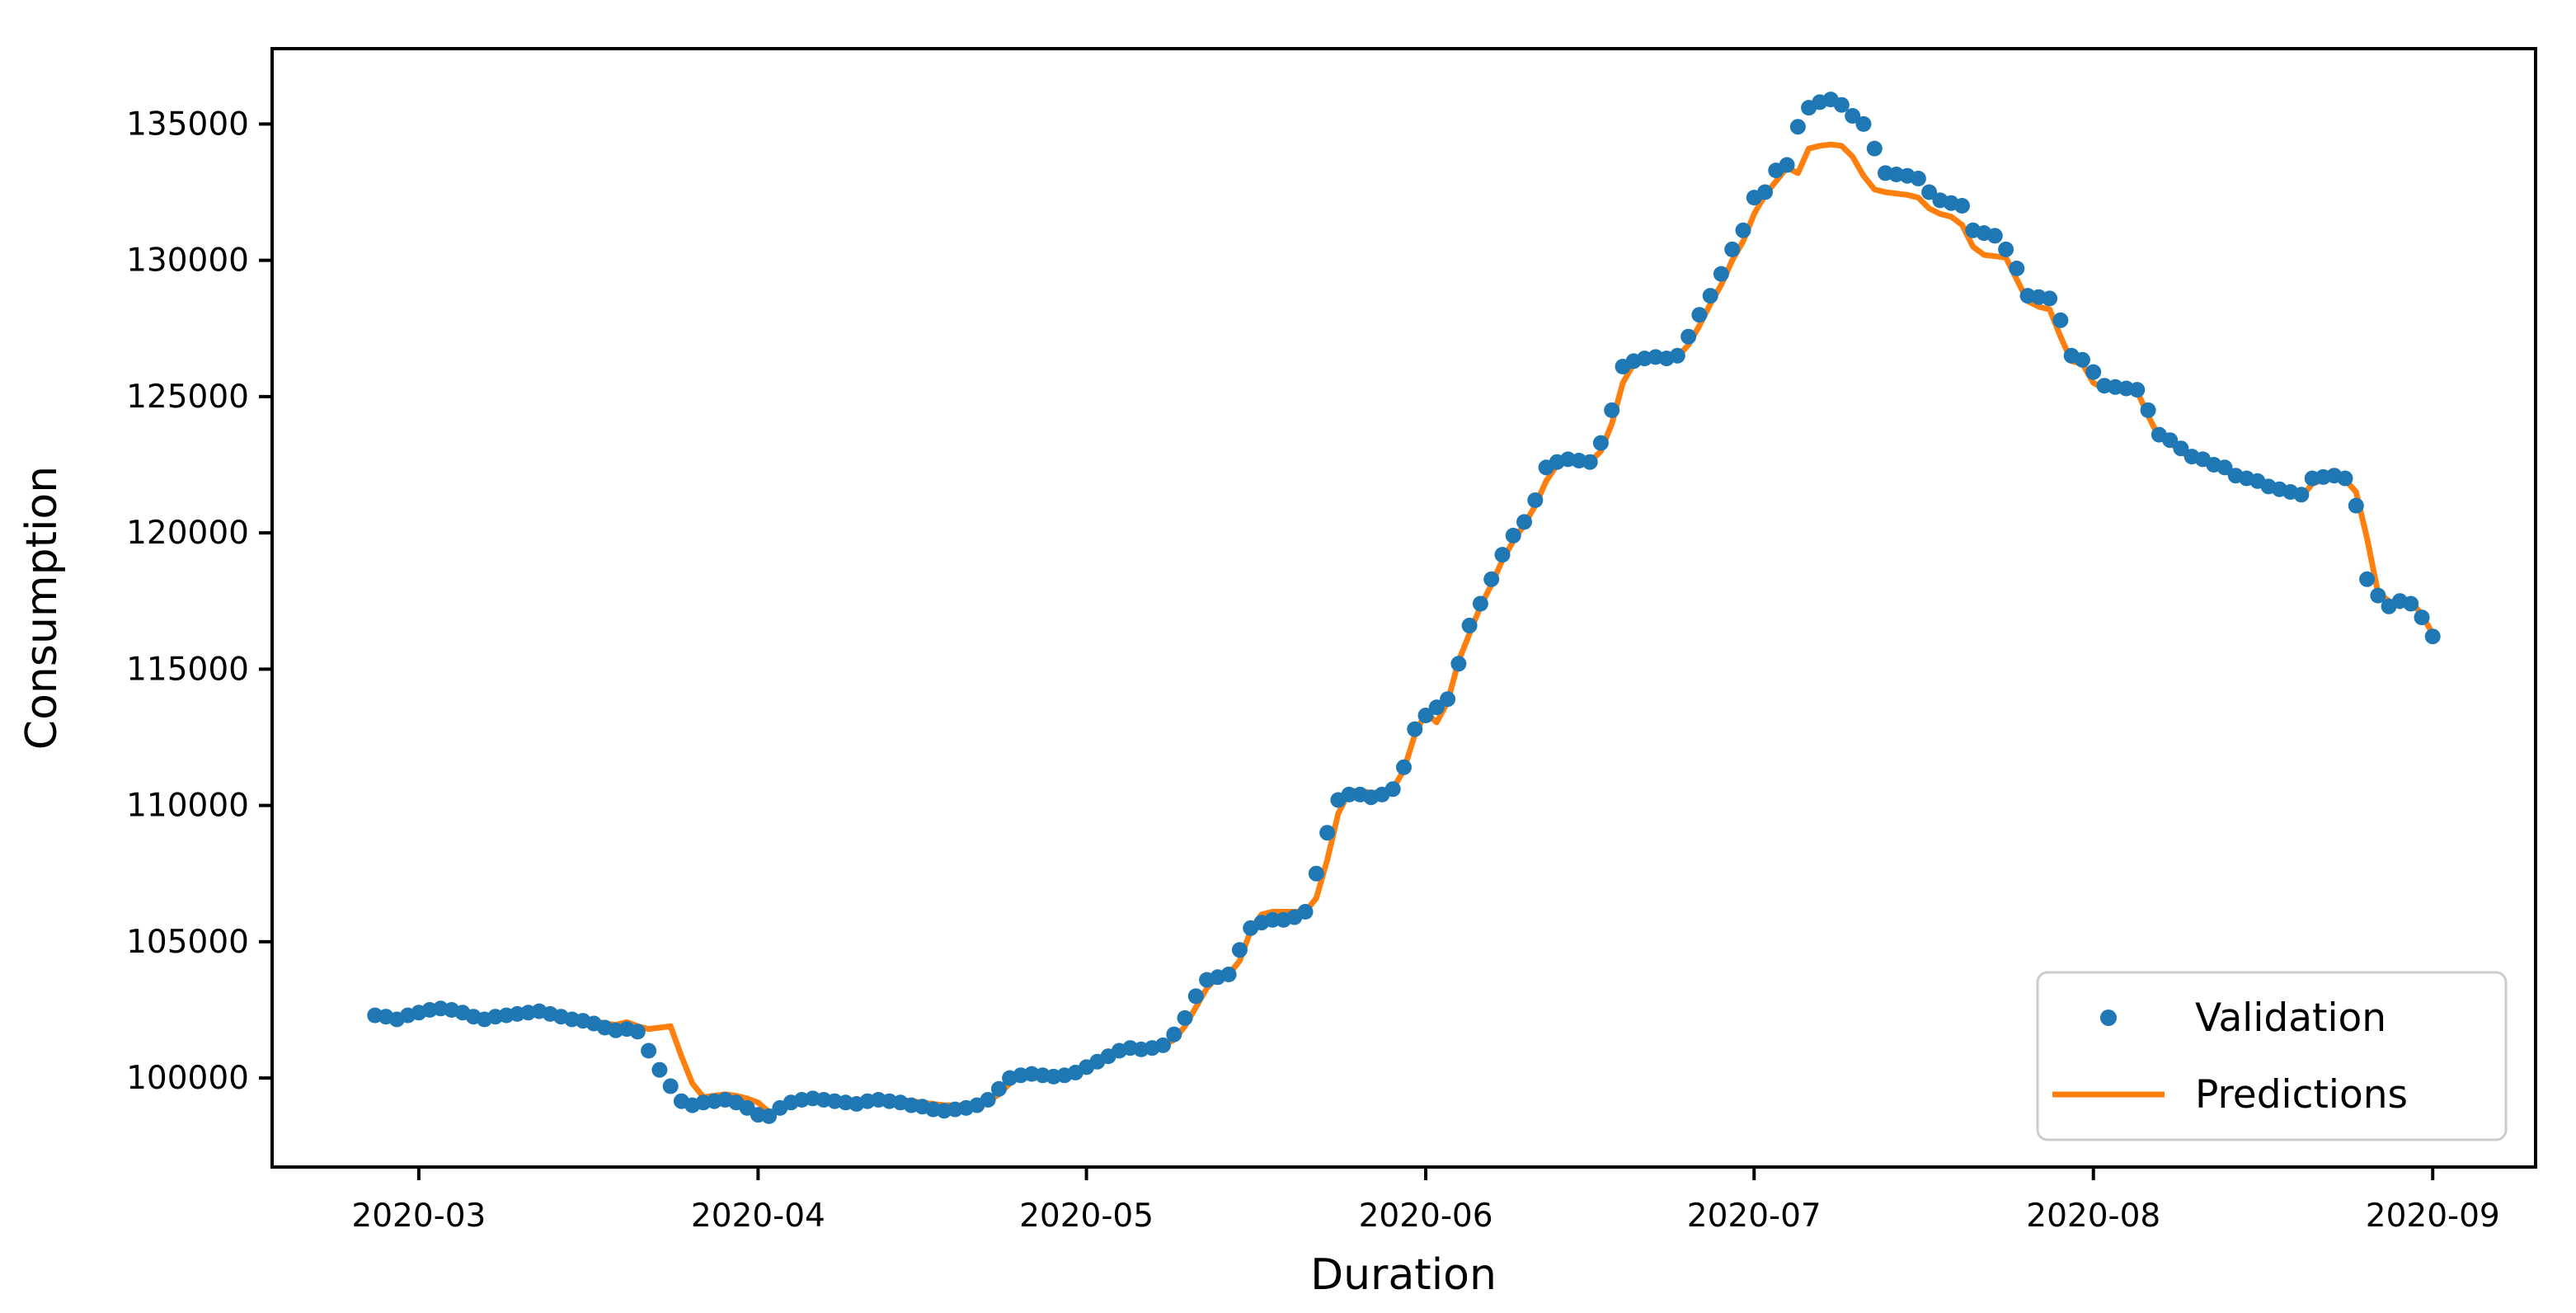 The width and height of the screenshot is (2576, 1313). Describe the element at coordinates (187, 942) in the screenshot. I see `y-tick-label: 105000` at that location.